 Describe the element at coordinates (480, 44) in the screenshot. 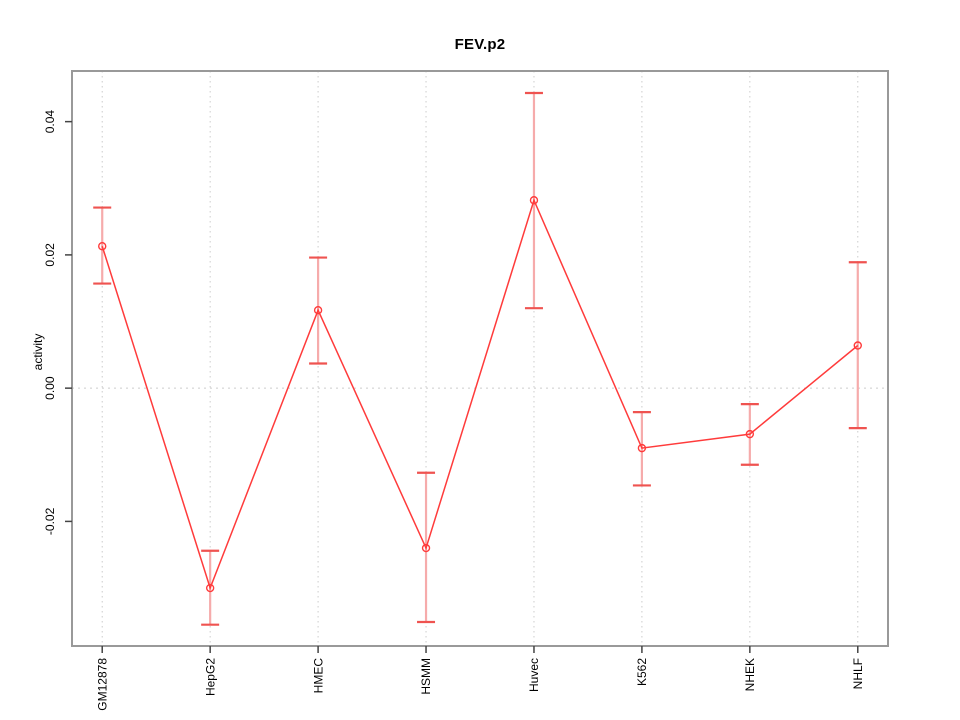

I see `chart-title: FEV.p2` at that location.